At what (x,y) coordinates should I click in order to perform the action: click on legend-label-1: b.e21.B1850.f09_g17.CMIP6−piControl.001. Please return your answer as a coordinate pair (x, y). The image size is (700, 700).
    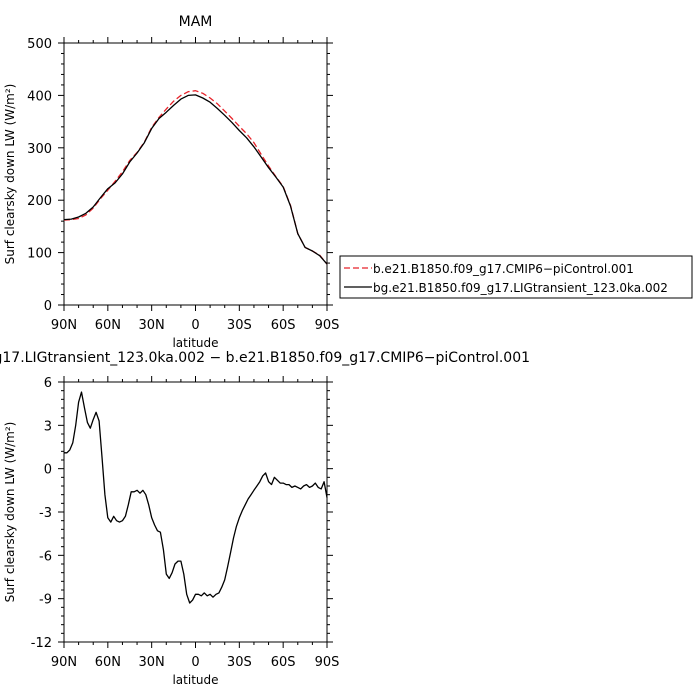
    Looking at the image, I should click on (503, 269).